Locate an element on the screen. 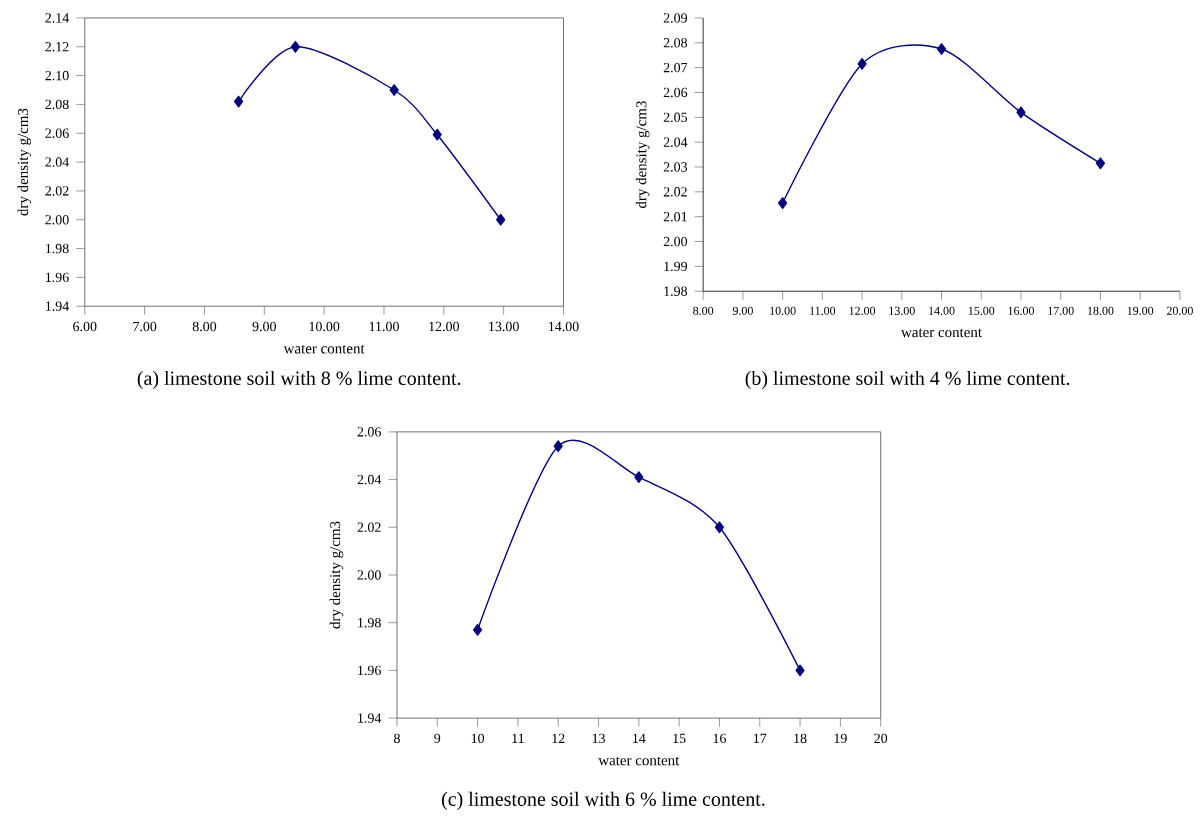 The height and width of the screenshot is (821, 1200). x-tick-label: 16.00 is located at coordinates (1021, 310).